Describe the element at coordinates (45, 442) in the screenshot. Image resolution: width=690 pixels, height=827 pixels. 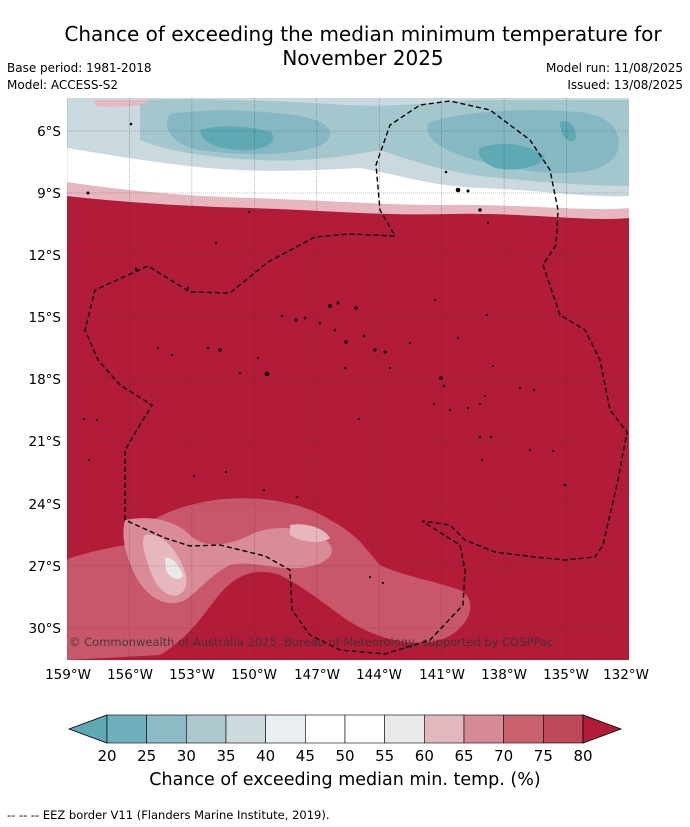
I see `lat-tick-label: 21°S` at that location.